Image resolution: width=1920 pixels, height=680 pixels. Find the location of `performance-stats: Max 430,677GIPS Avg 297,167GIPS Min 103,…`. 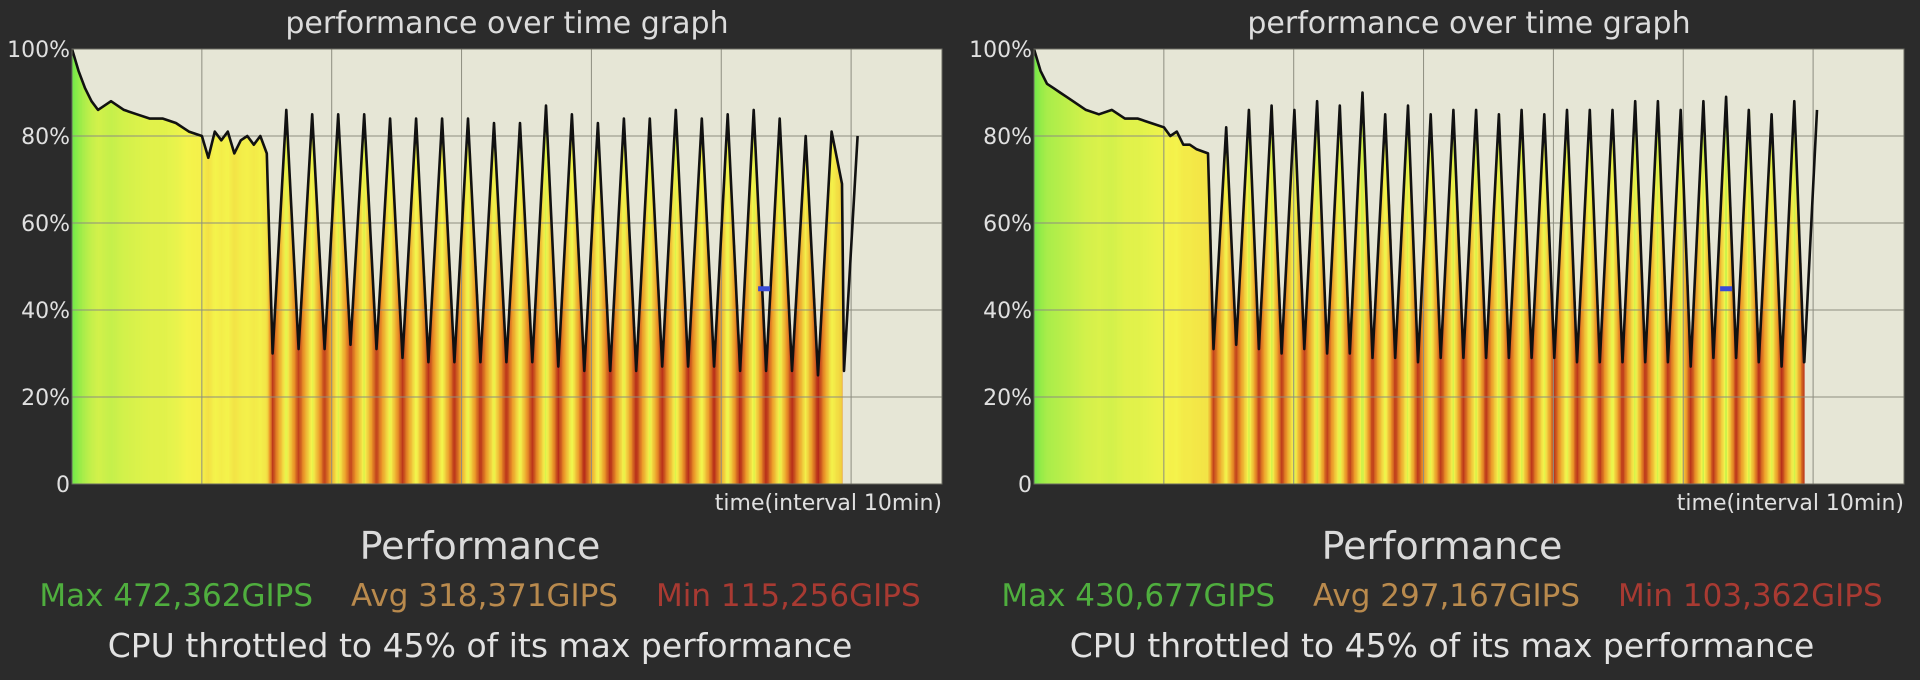

performance-stats: Max 430,677GIPS Avg 297,167GIPS Min 103,… is located at coordinates (1441, 596).